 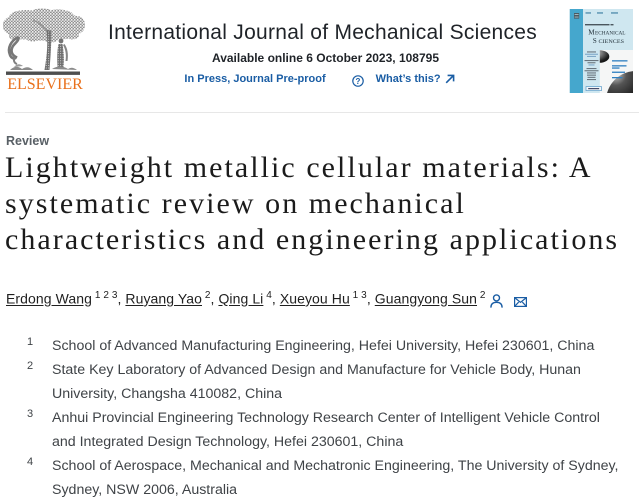 I want to click on svg-text: S, so click(x=595, y=40).